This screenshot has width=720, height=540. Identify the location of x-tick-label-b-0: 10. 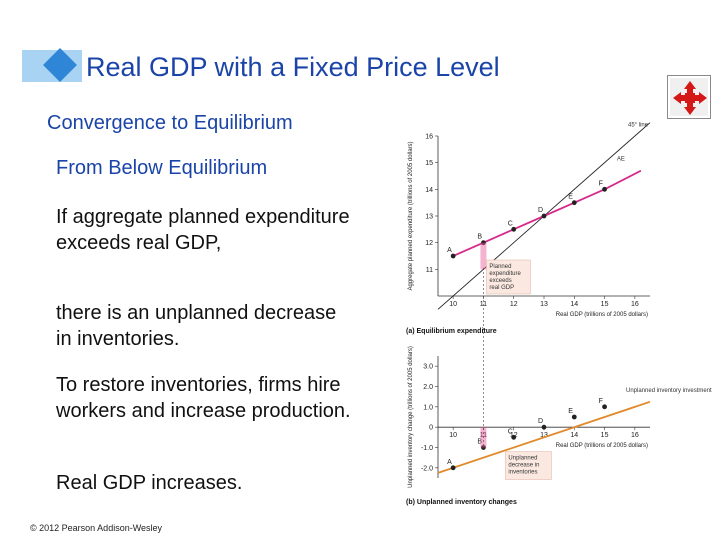
(453, 435).